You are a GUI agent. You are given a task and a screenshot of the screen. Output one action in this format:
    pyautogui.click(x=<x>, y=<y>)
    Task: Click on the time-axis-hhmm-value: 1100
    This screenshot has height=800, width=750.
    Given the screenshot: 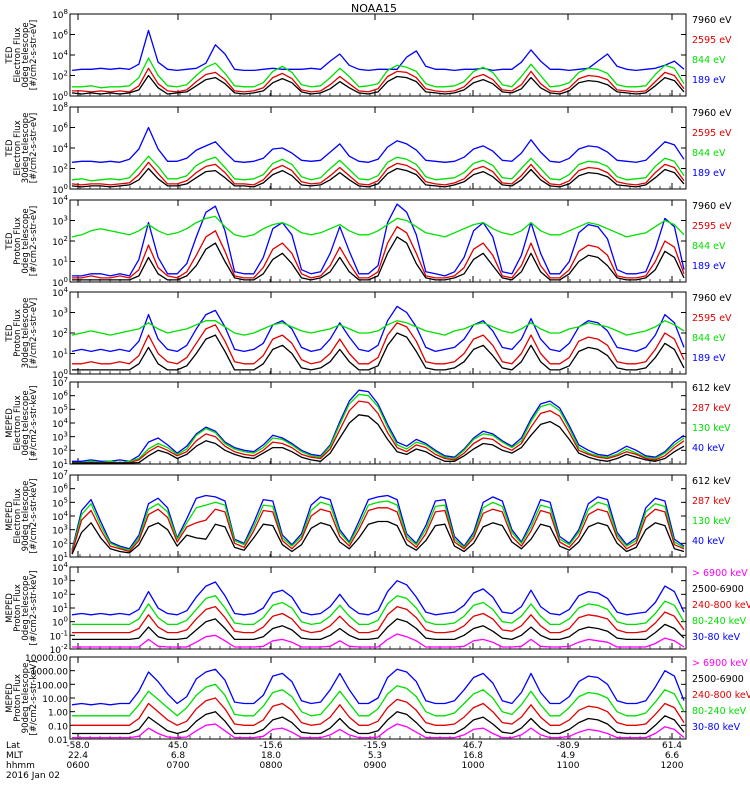 What is the action you would take?
    pyautogui.click(x=568, y=766)
    